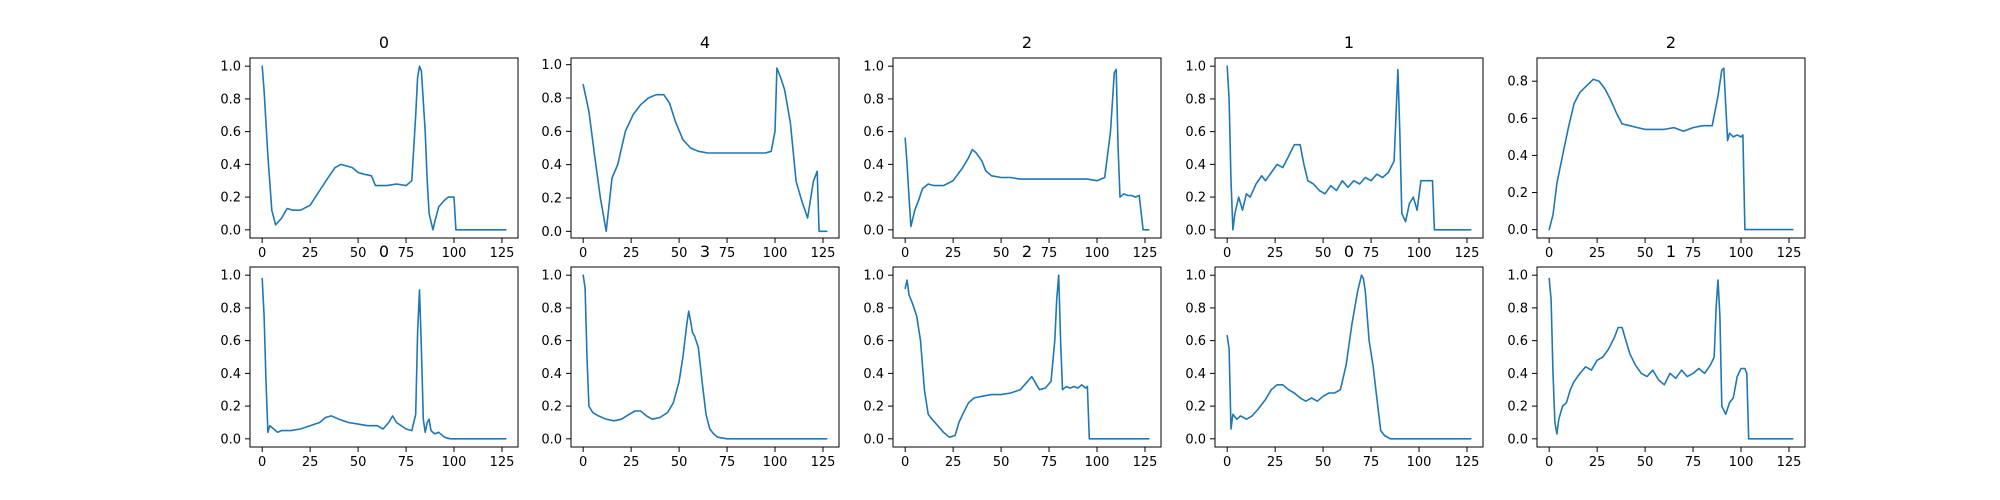  I want to click on subplot-5: 0 0 25 50 75 100 125 0.0 0.2 0.4 0.6 0.8 1.0, so click(369, 356).